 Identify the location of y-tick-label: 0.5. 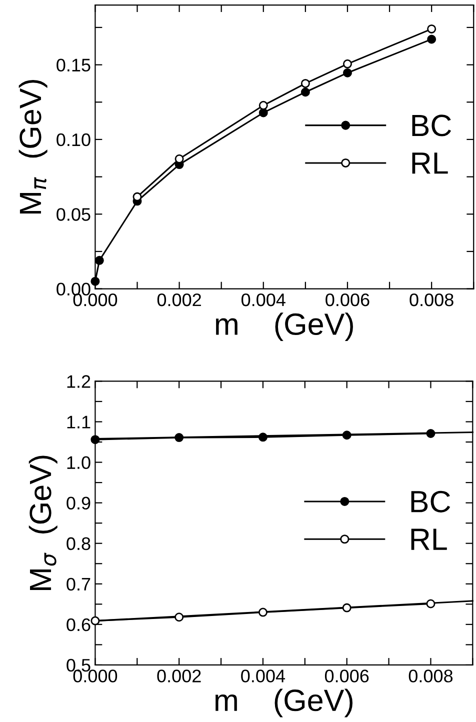
(78, 665).